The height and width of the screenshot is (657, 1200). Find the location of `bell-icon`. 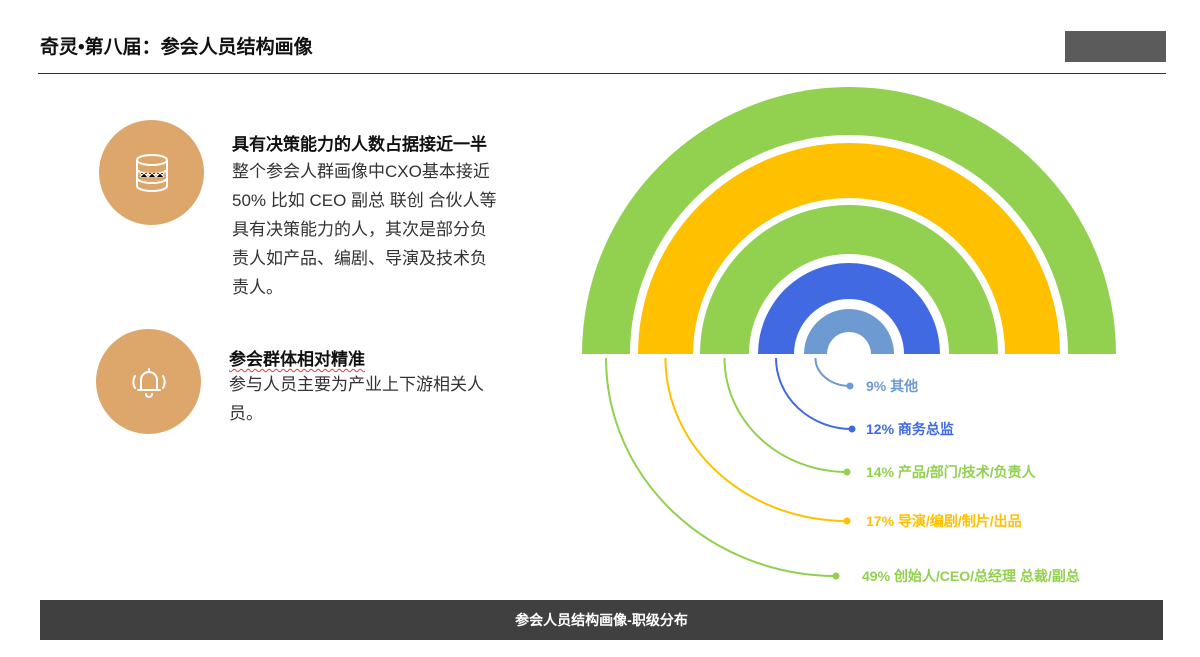

bell-icon is located at coordinates (148, 382).